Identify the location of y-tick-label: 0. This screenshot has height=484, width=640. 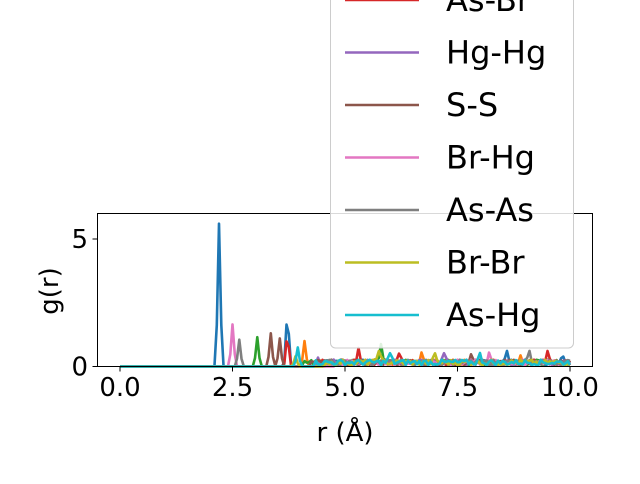
(79, 368).